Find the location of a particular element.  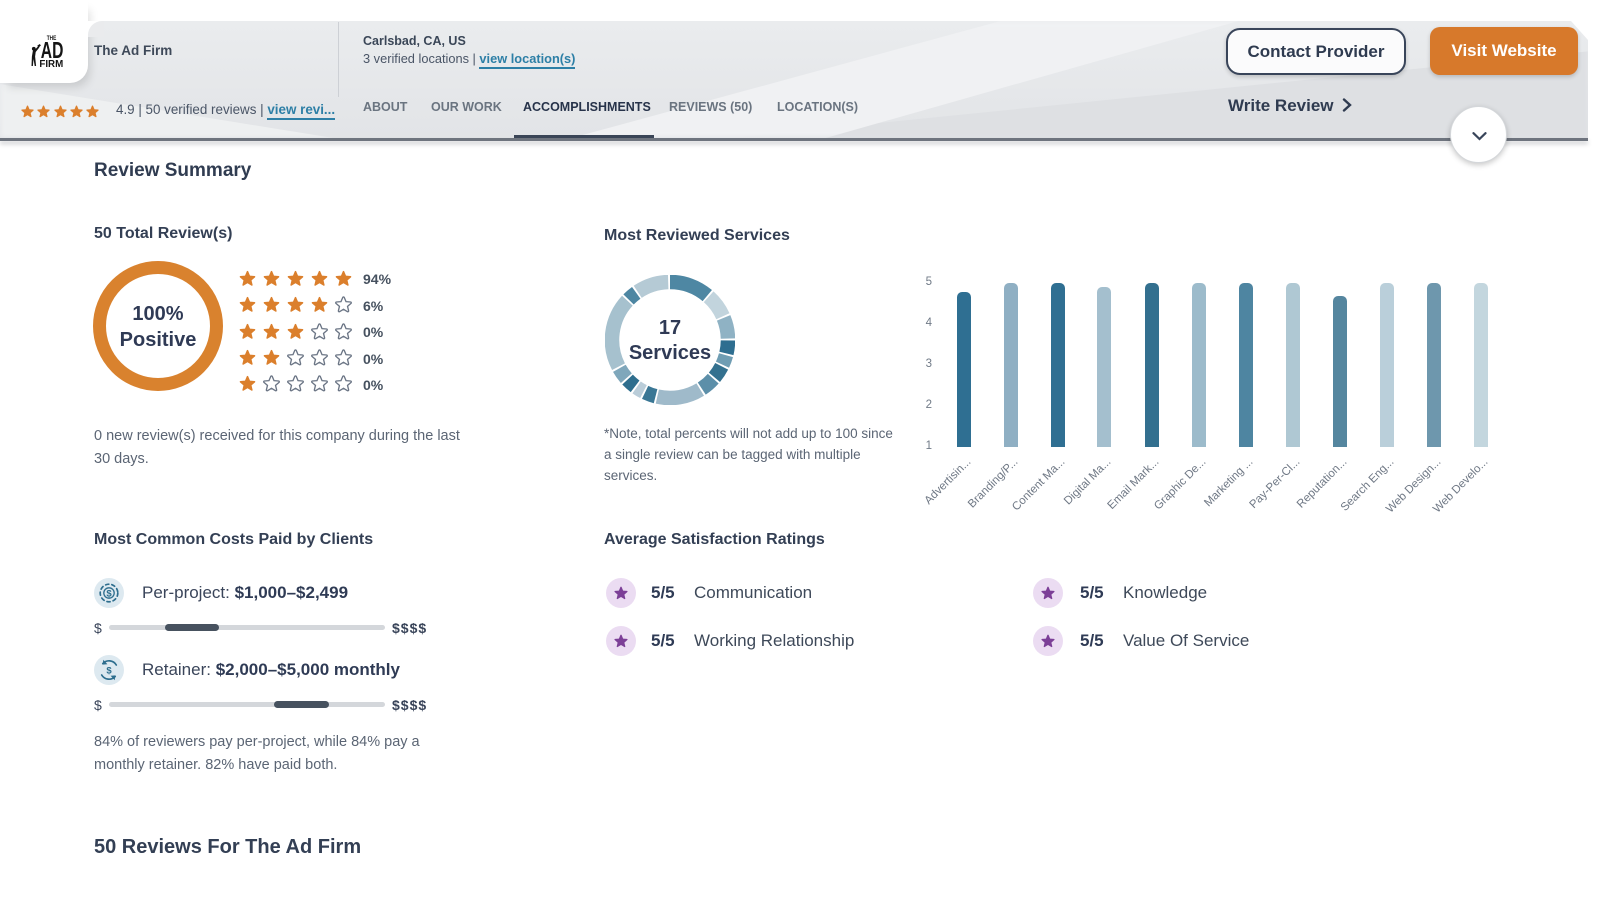

svg-text: FIRM is located at coordinates (51, 63).